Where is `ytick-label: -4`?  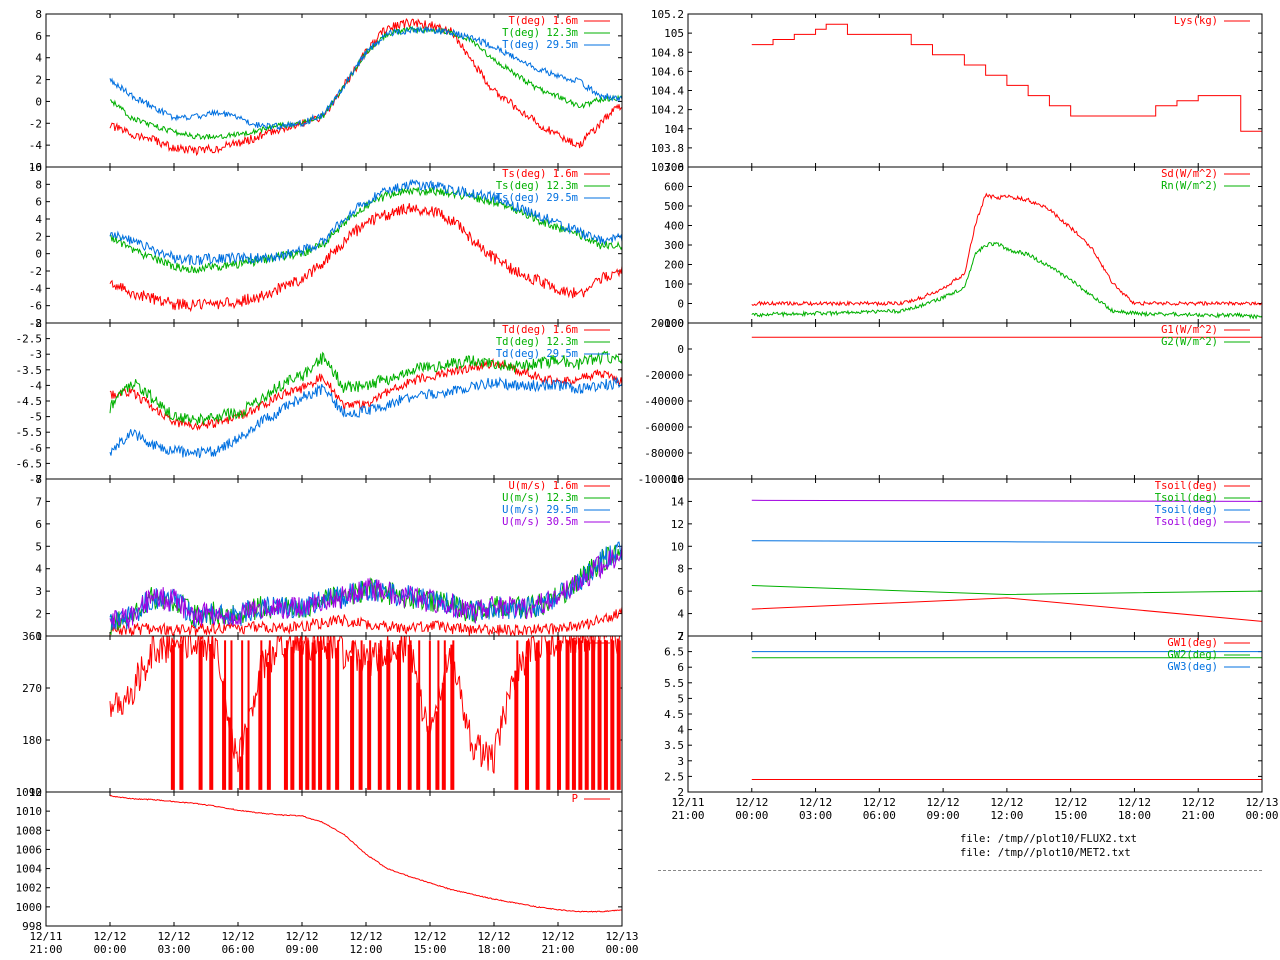
ytick-label: -4 is located at coordinates (36, 288).